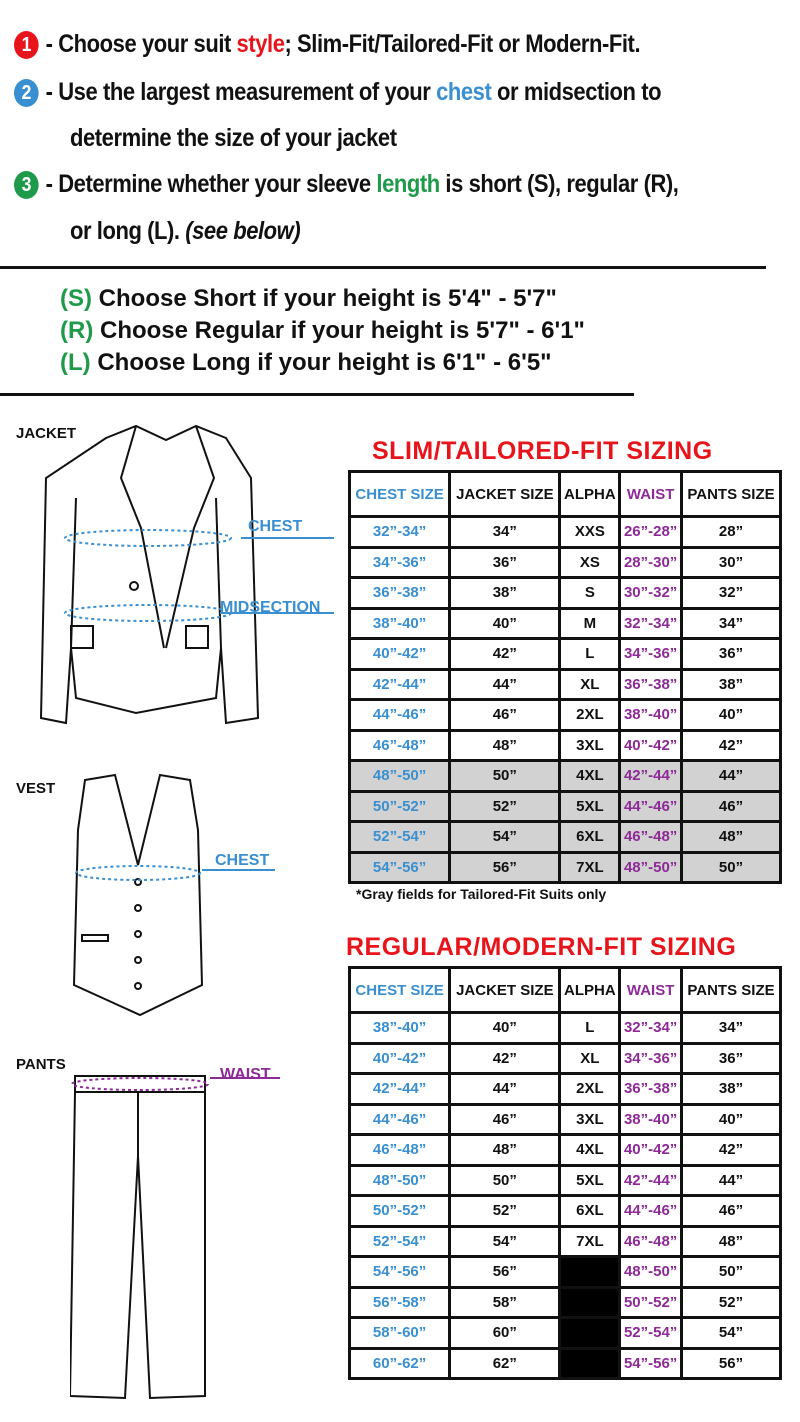  I want to click on table-row: 46”-48” 48” 3XL 40”-42” 42”, so click(565, 745).